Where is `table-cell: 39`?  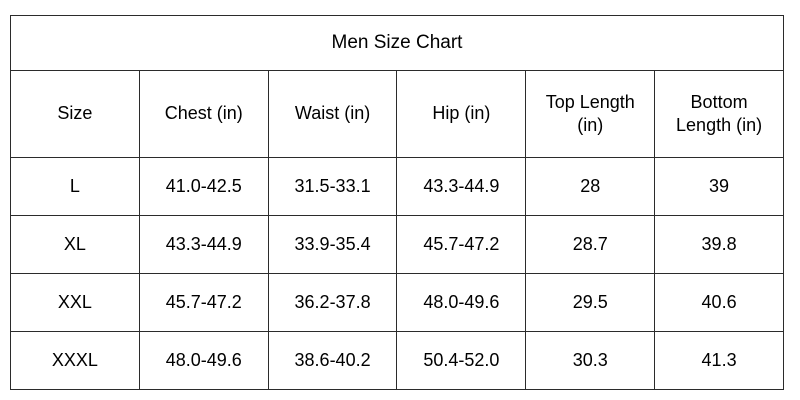 table-cell: 39 is located at coordinates (719, 186).